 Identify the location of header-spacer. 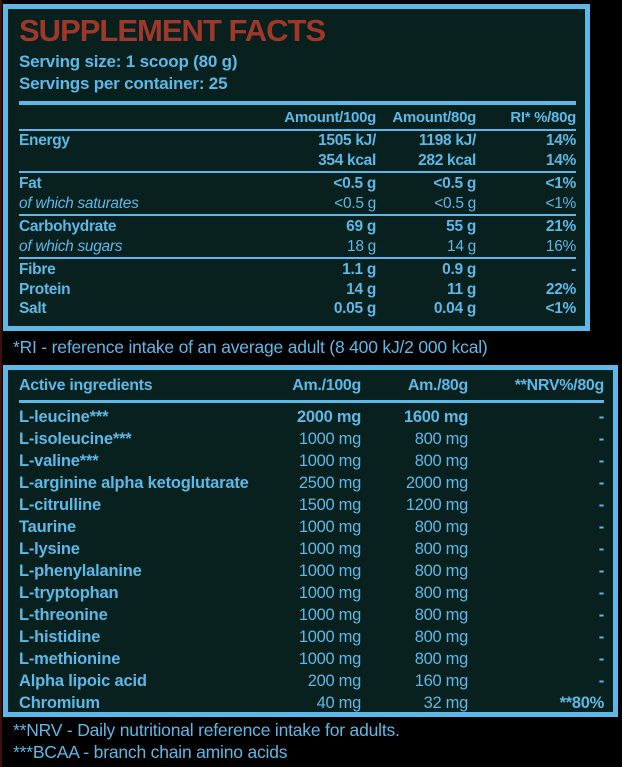
(147, 118).